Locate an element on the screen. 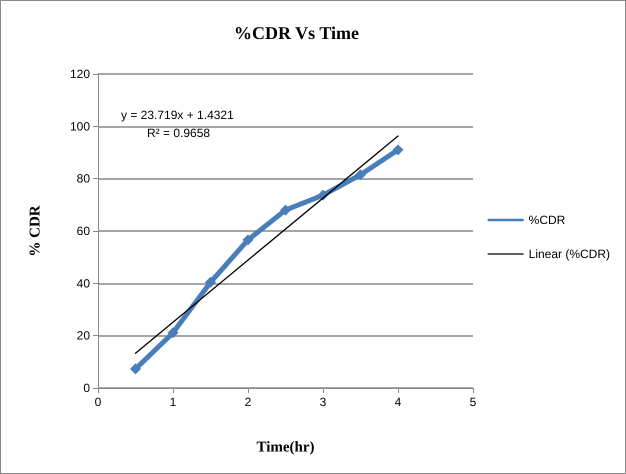 The width and height of the screenshot is (626, 474). x-tick-label: 0 is located at coordinates (98, 402).